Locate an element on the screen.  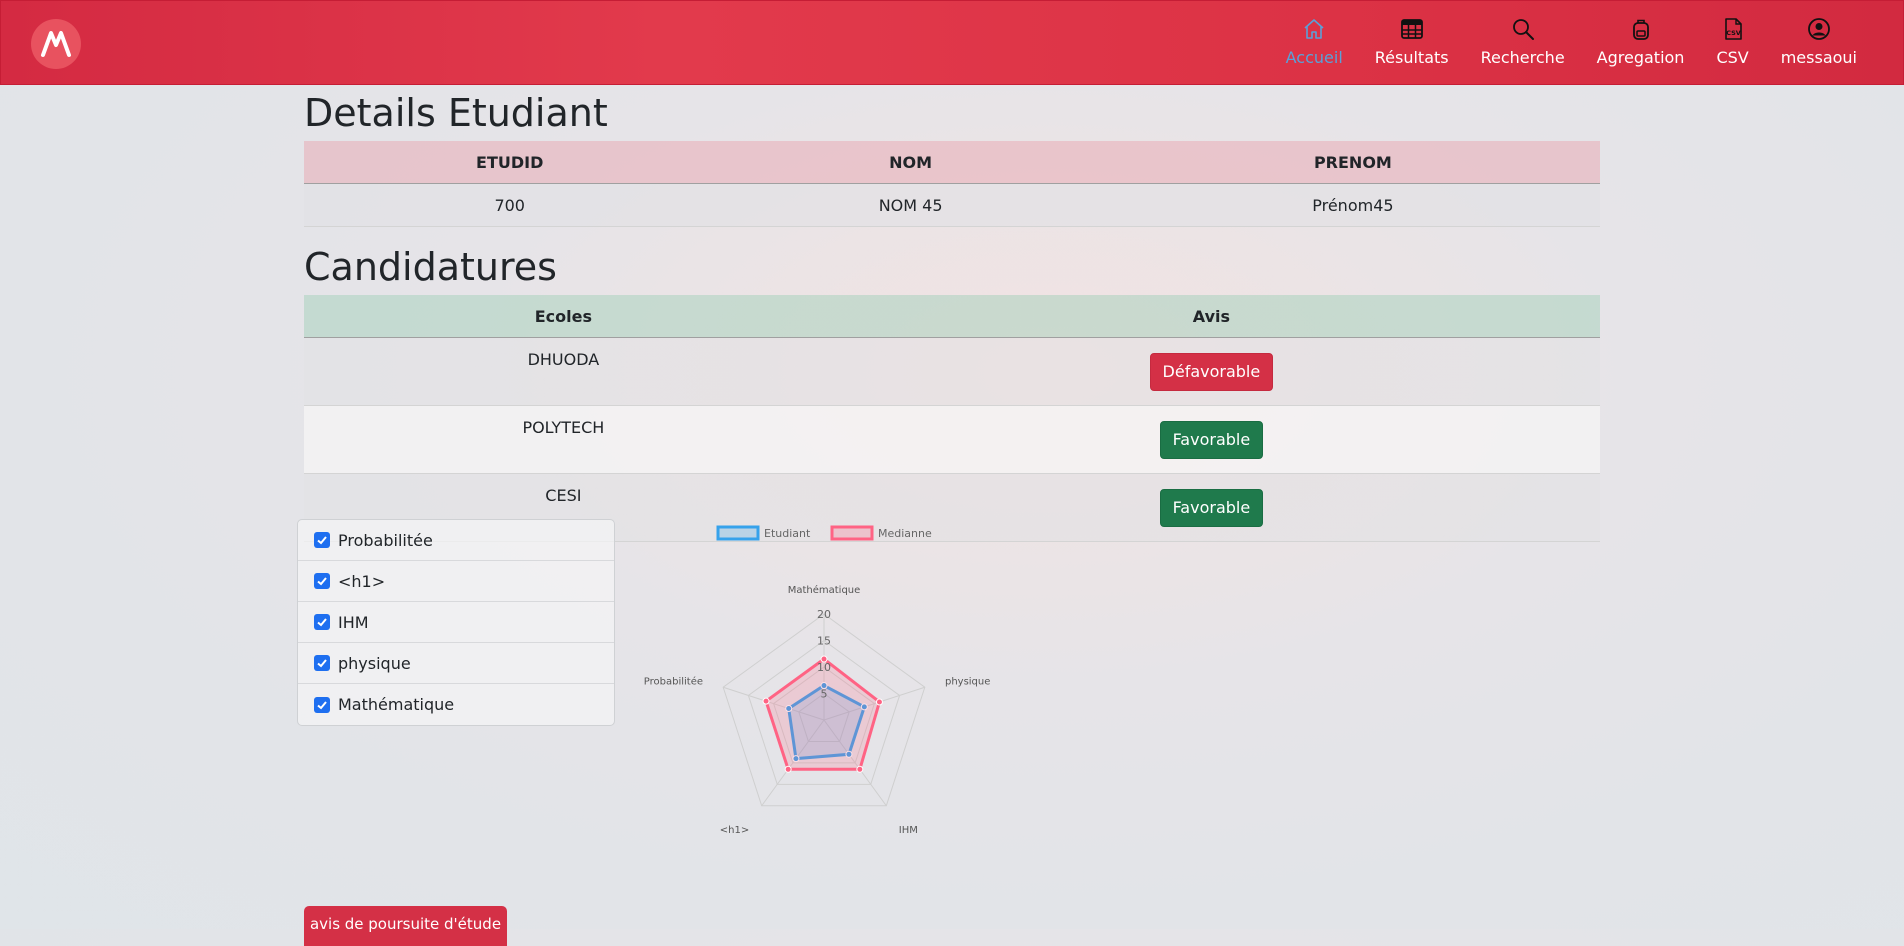
radar-tick-label: 10 is located at coordinates (824, 667).